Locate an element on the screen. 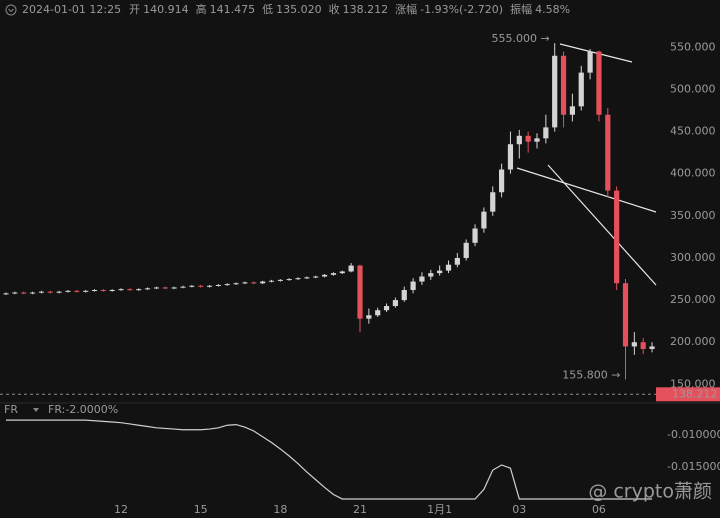 The height and width of the screenshot is (518, 720). y-tick-label: 400.000 is located at coordinates (693, 173).